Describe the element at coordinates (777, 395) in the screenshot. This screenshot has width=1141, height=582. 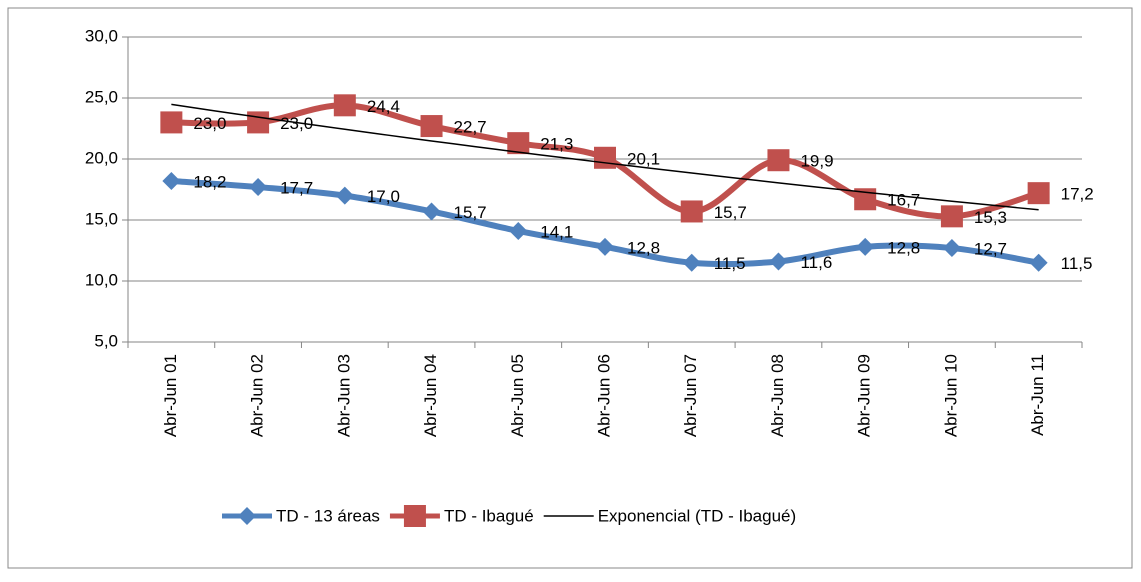
I see `x-tick-label: Abr-Jun 08` at that location.